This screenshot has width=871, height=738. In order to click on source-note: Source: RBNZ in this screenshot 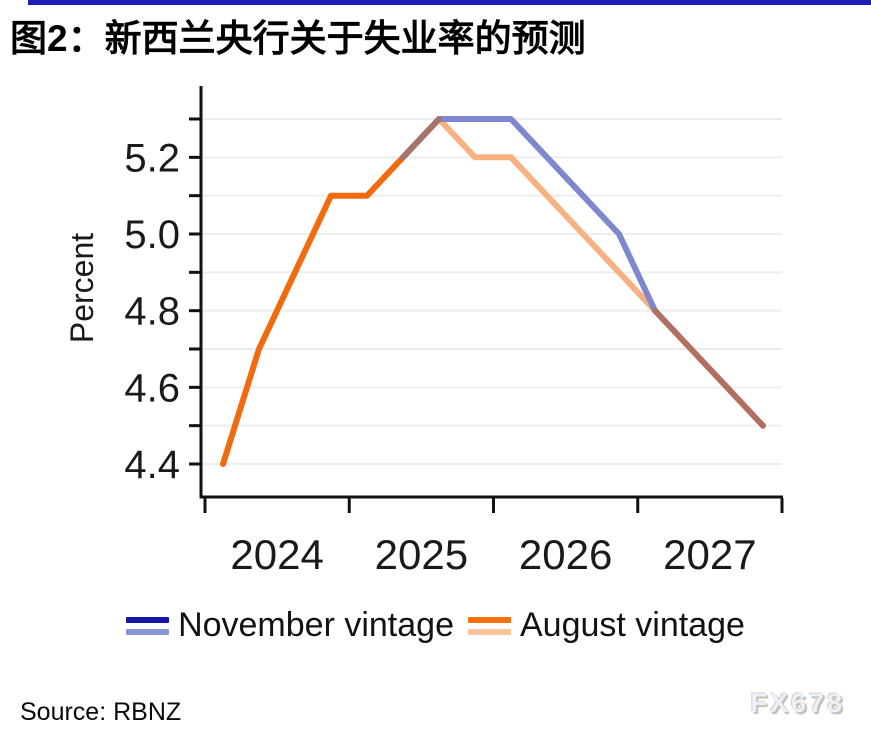, I will do `click(101, 712)`.